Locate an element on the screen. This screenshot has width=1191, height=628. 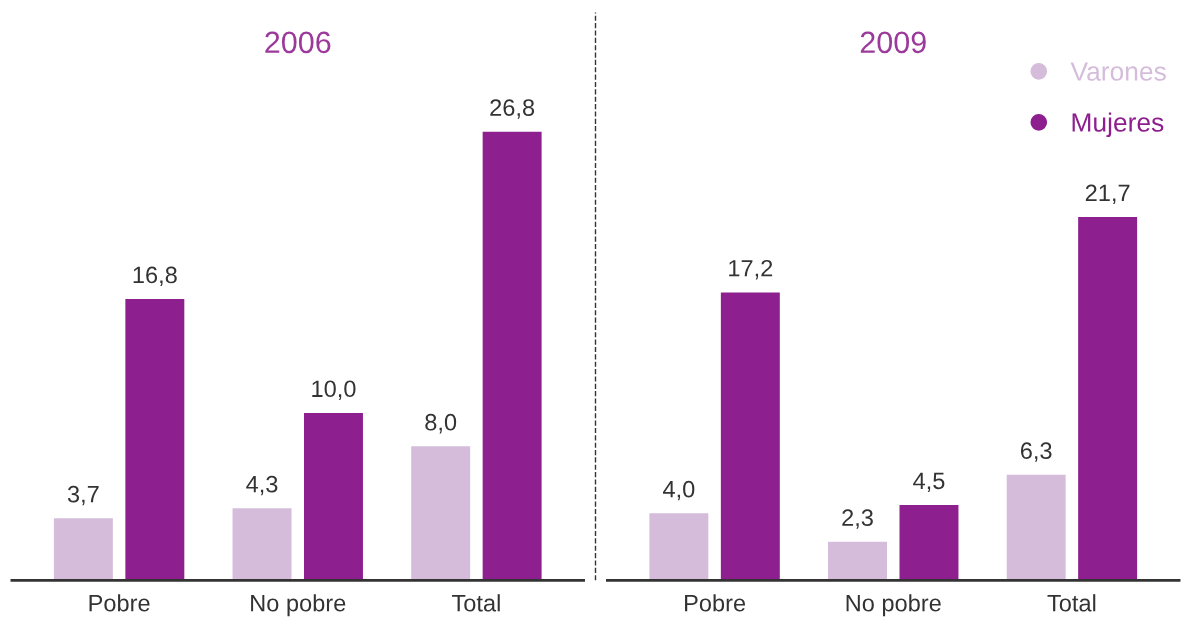
data-label: 8,0 is located at coordinates (441, 423).